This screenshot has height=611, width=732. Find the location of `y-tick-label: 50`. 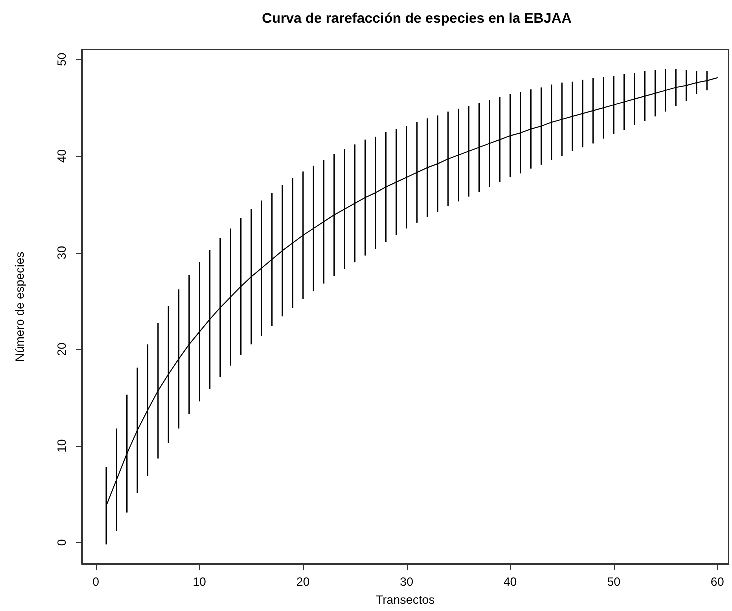

y-tick-label: 50 is located at coordinates (62, 59).